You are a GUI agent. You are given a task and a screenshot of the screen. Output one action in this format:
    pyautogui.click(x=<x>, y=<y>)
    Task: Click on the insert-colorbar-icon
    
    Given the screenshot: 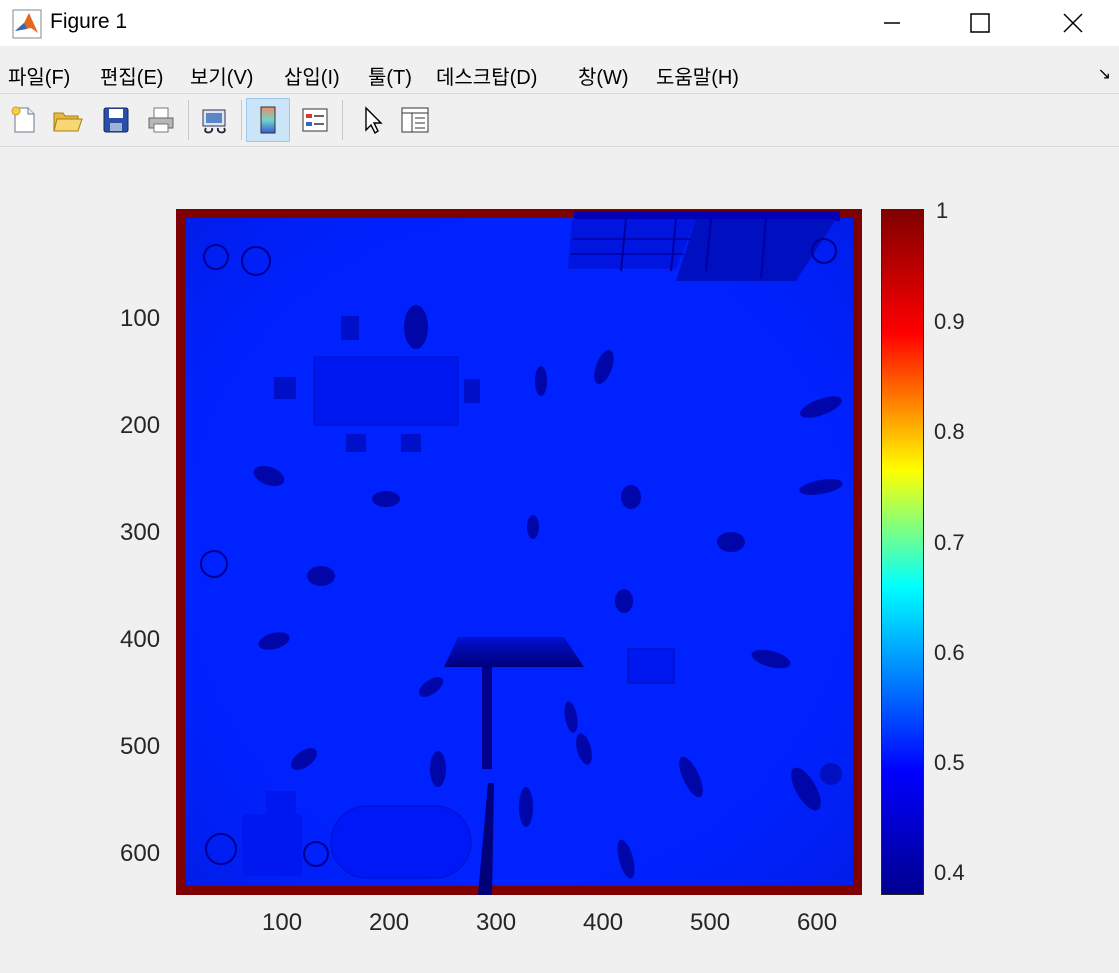 What is the action you would take?
    pyautogui.click(x=268, y=120)
    